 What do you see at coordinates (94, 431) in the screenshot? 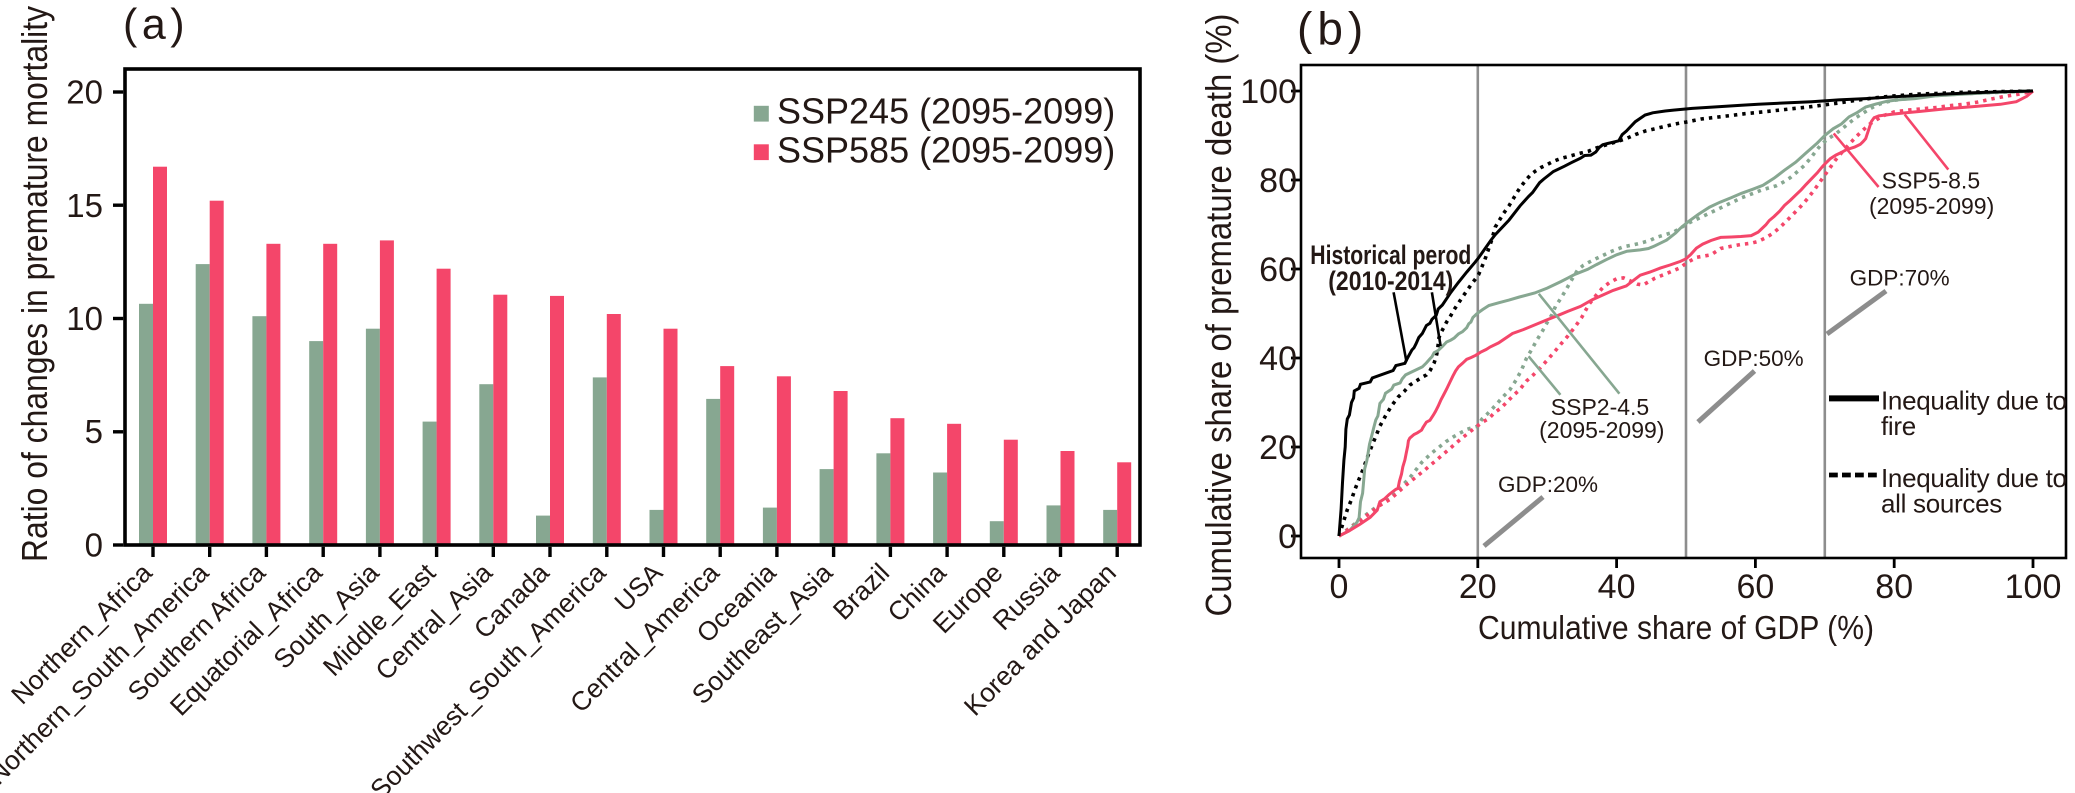
I see `svg-text: 5` at bounding box center [94, 431].